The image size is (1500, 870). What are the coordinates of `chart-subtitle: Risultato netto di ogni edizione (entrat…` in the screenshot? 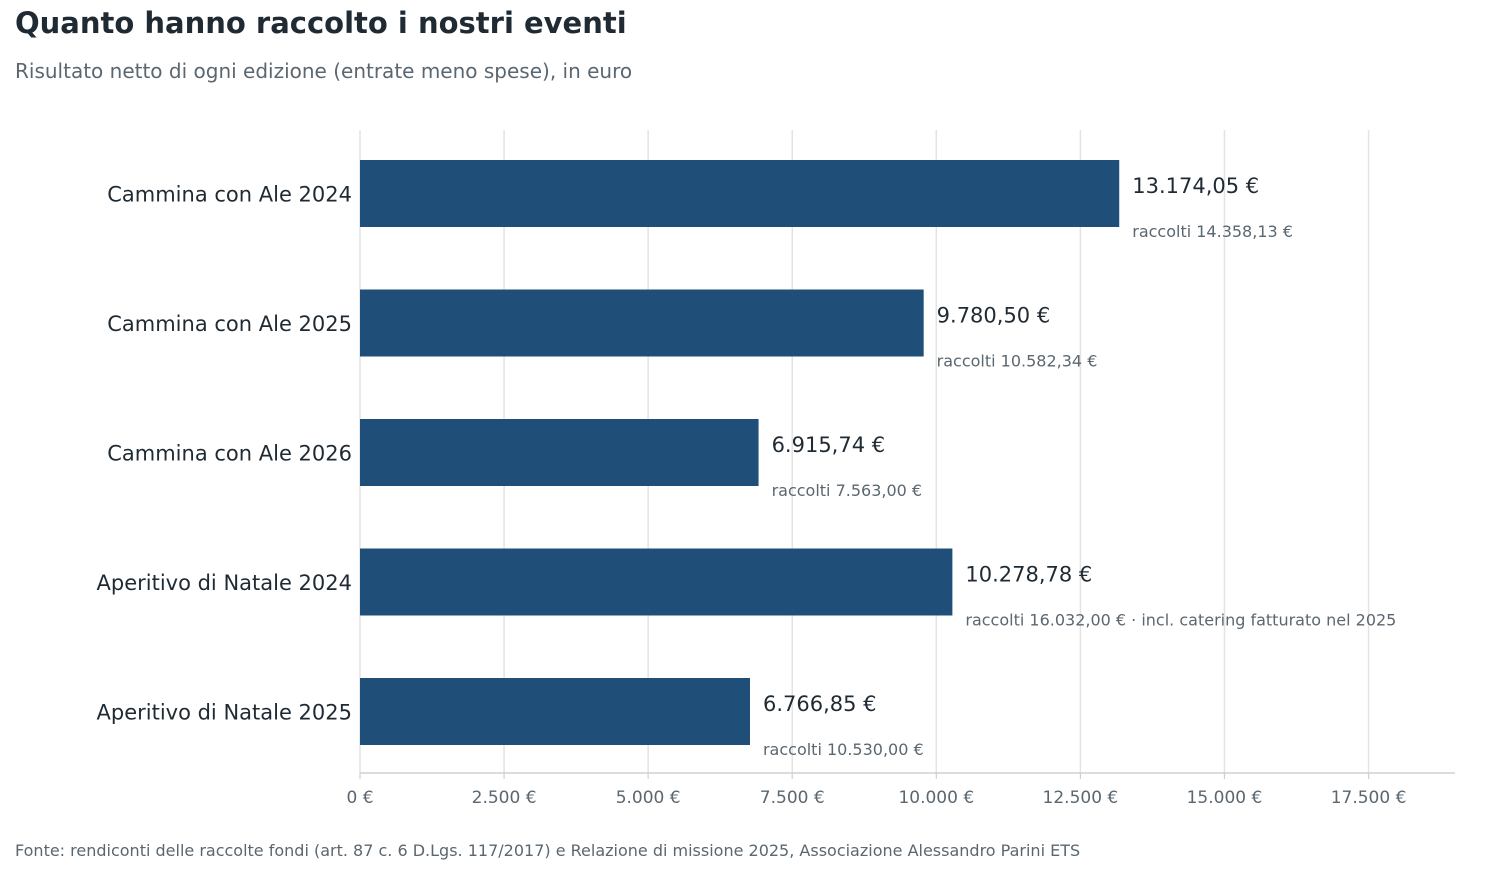 It's located at (324, 71).